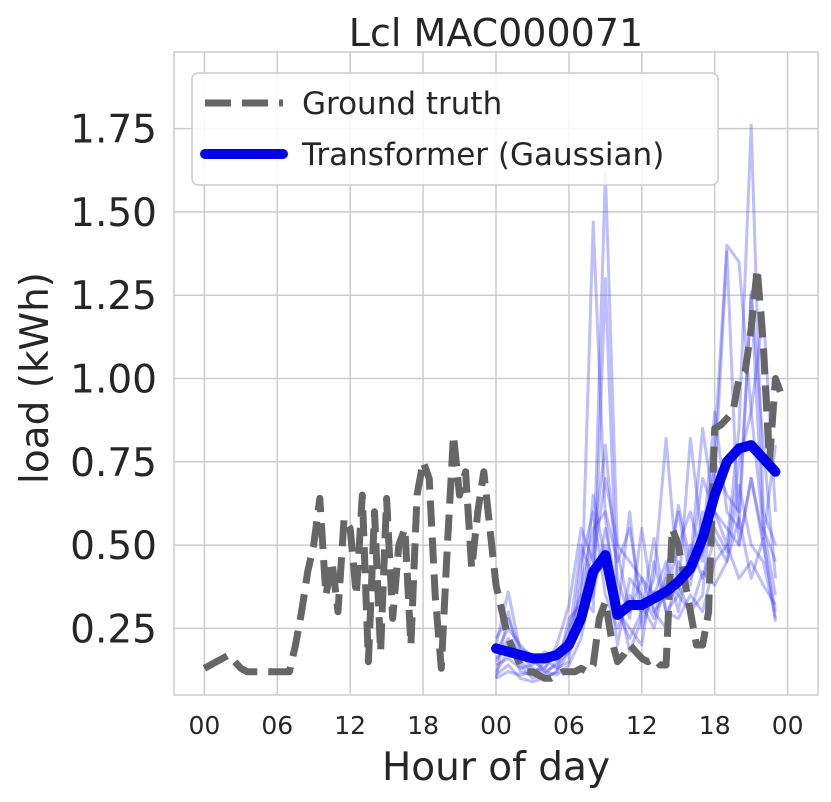 This screenshot has width=831, height=802. Describe the element at coordinates (496, 33) in the screenshot. I see `chart-title: Lcl MAC000071` at that location.